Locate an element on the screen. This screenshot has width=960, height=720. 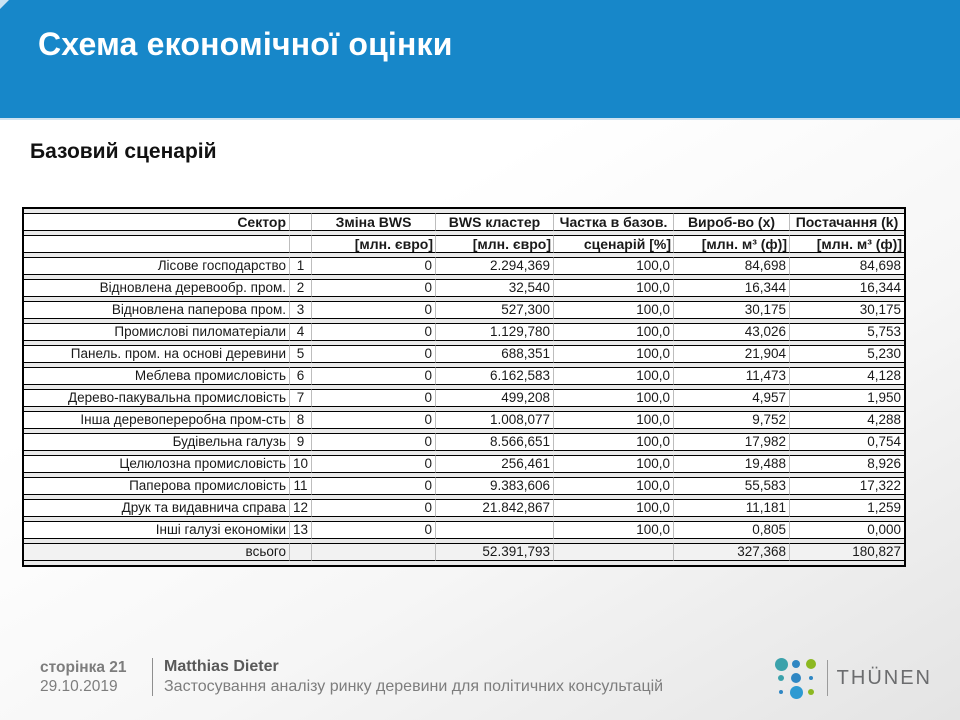
sector-cell: Інша деревопереробна пром-сть is located at coordinates (157, 420).